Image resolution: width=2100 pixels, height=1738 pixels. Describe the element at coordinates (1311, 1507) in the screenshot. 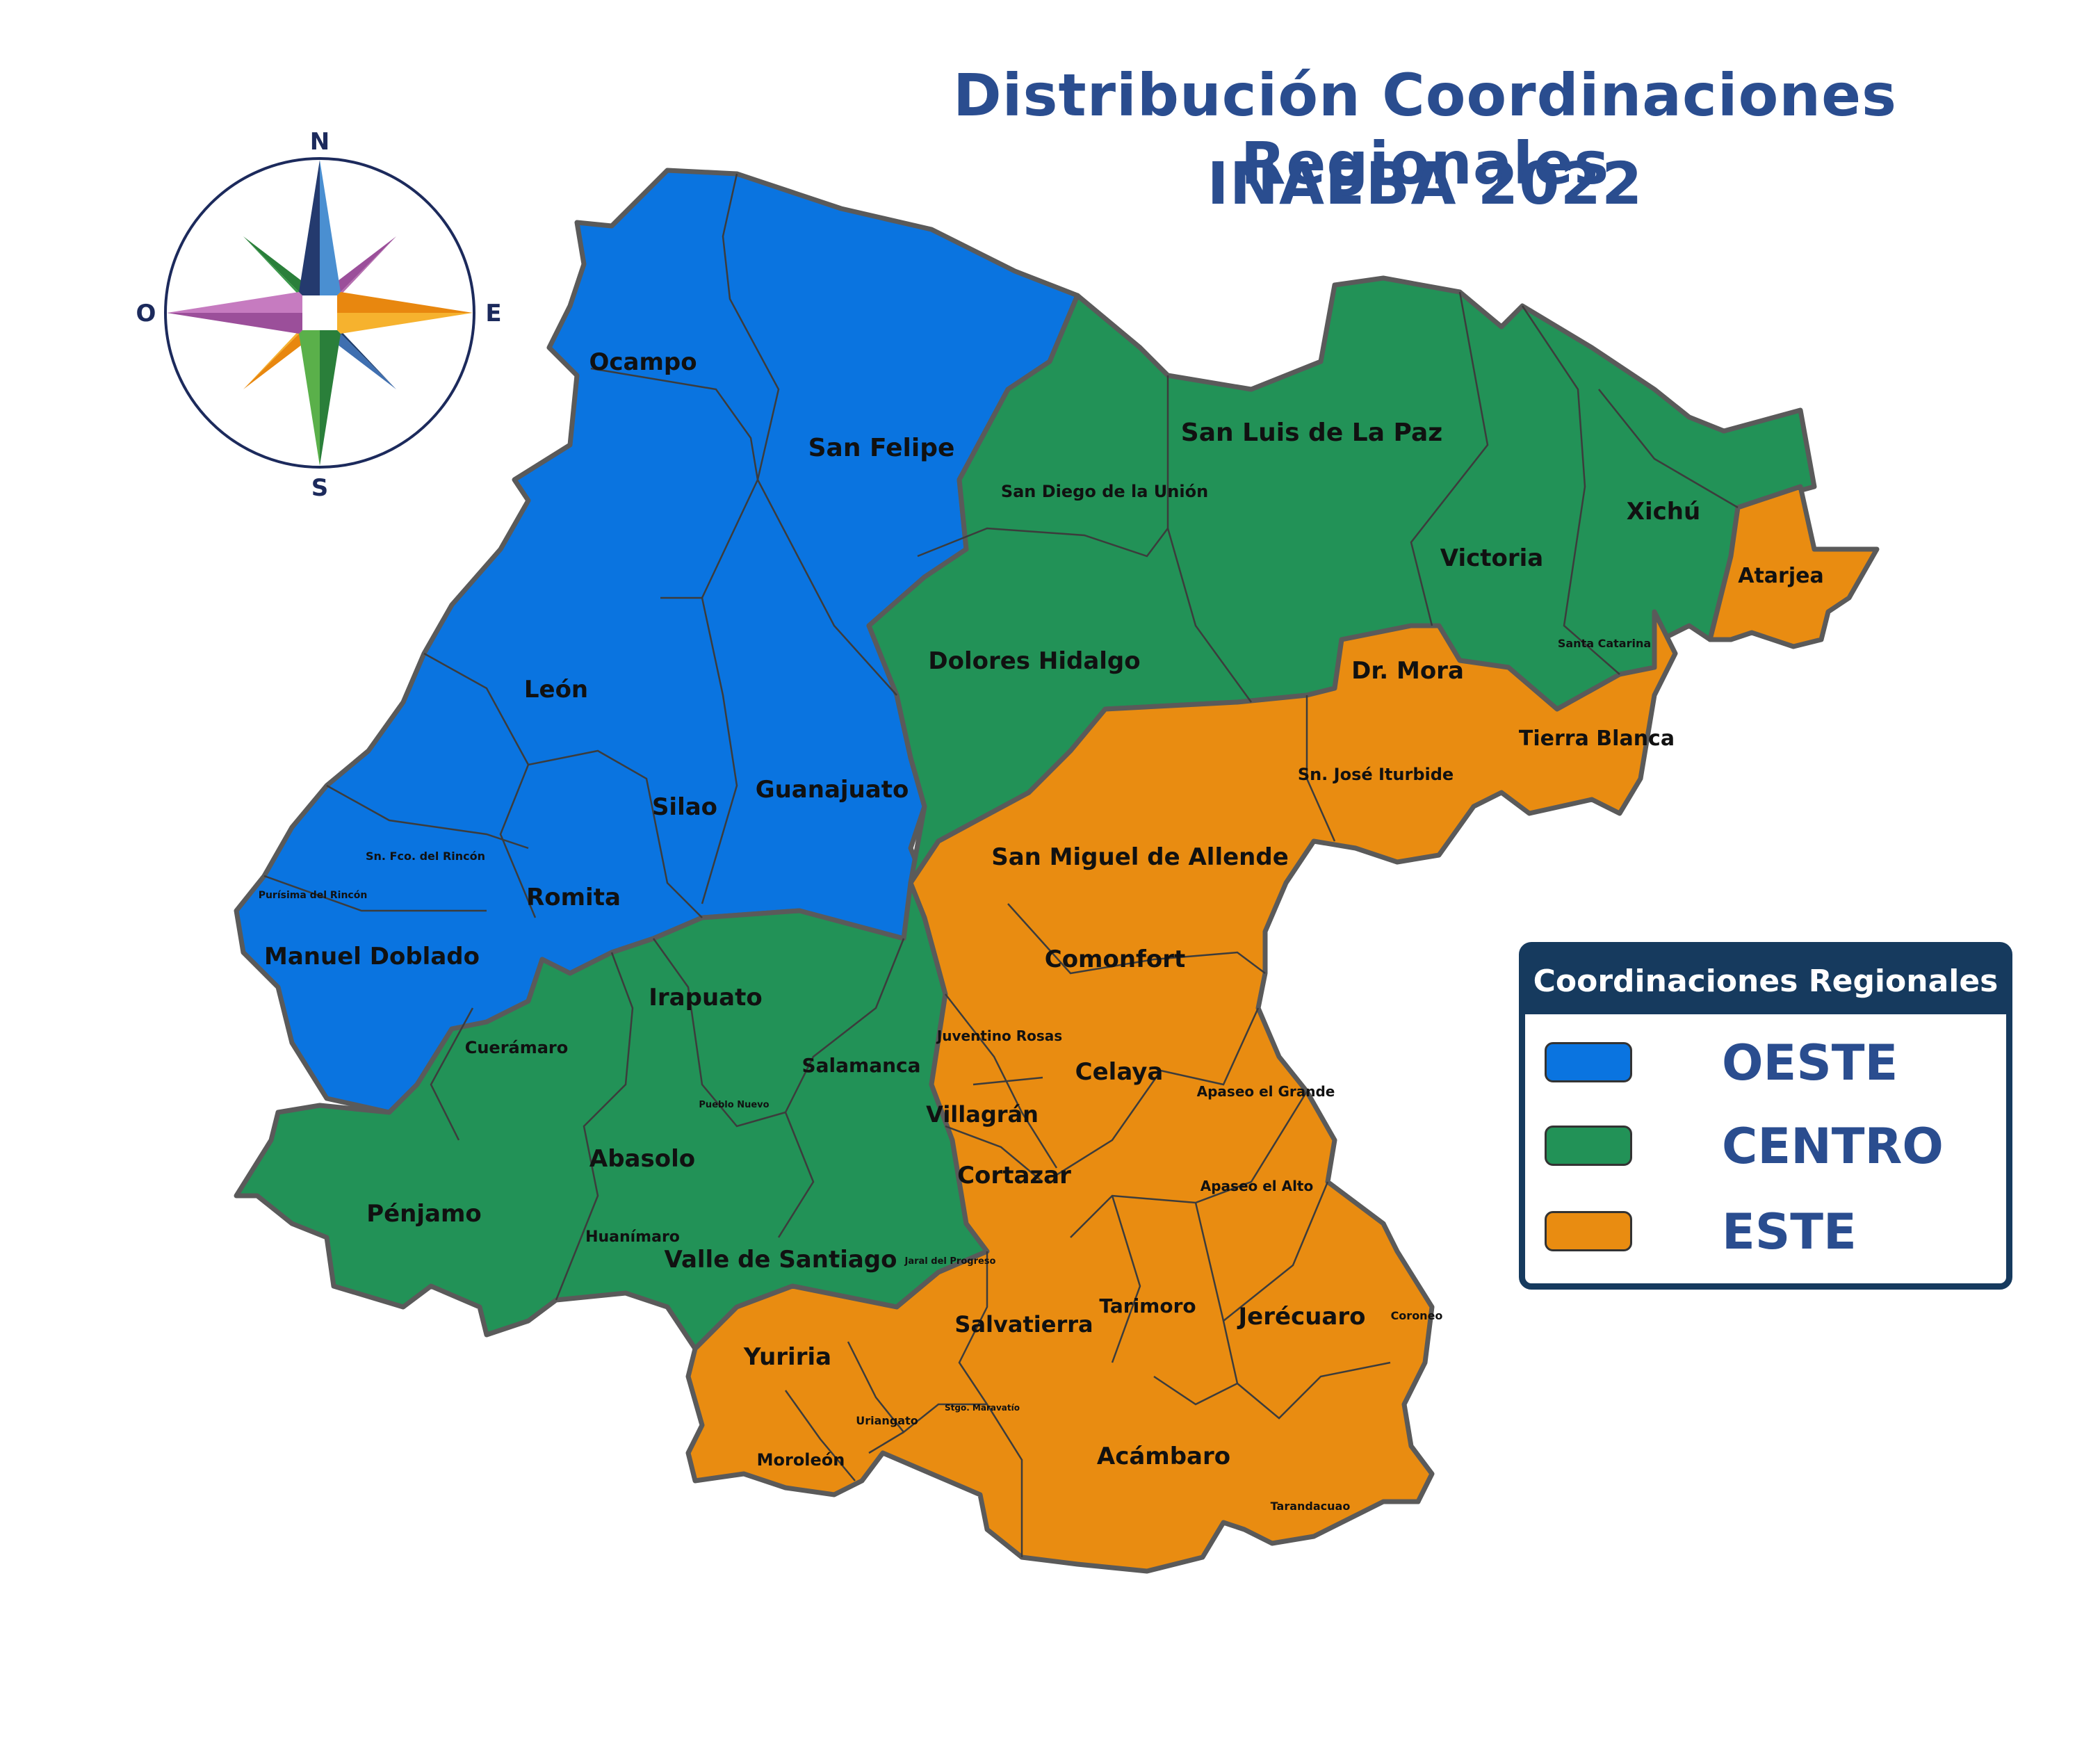

I see `municipality-label: Tarandacuao` at that location.